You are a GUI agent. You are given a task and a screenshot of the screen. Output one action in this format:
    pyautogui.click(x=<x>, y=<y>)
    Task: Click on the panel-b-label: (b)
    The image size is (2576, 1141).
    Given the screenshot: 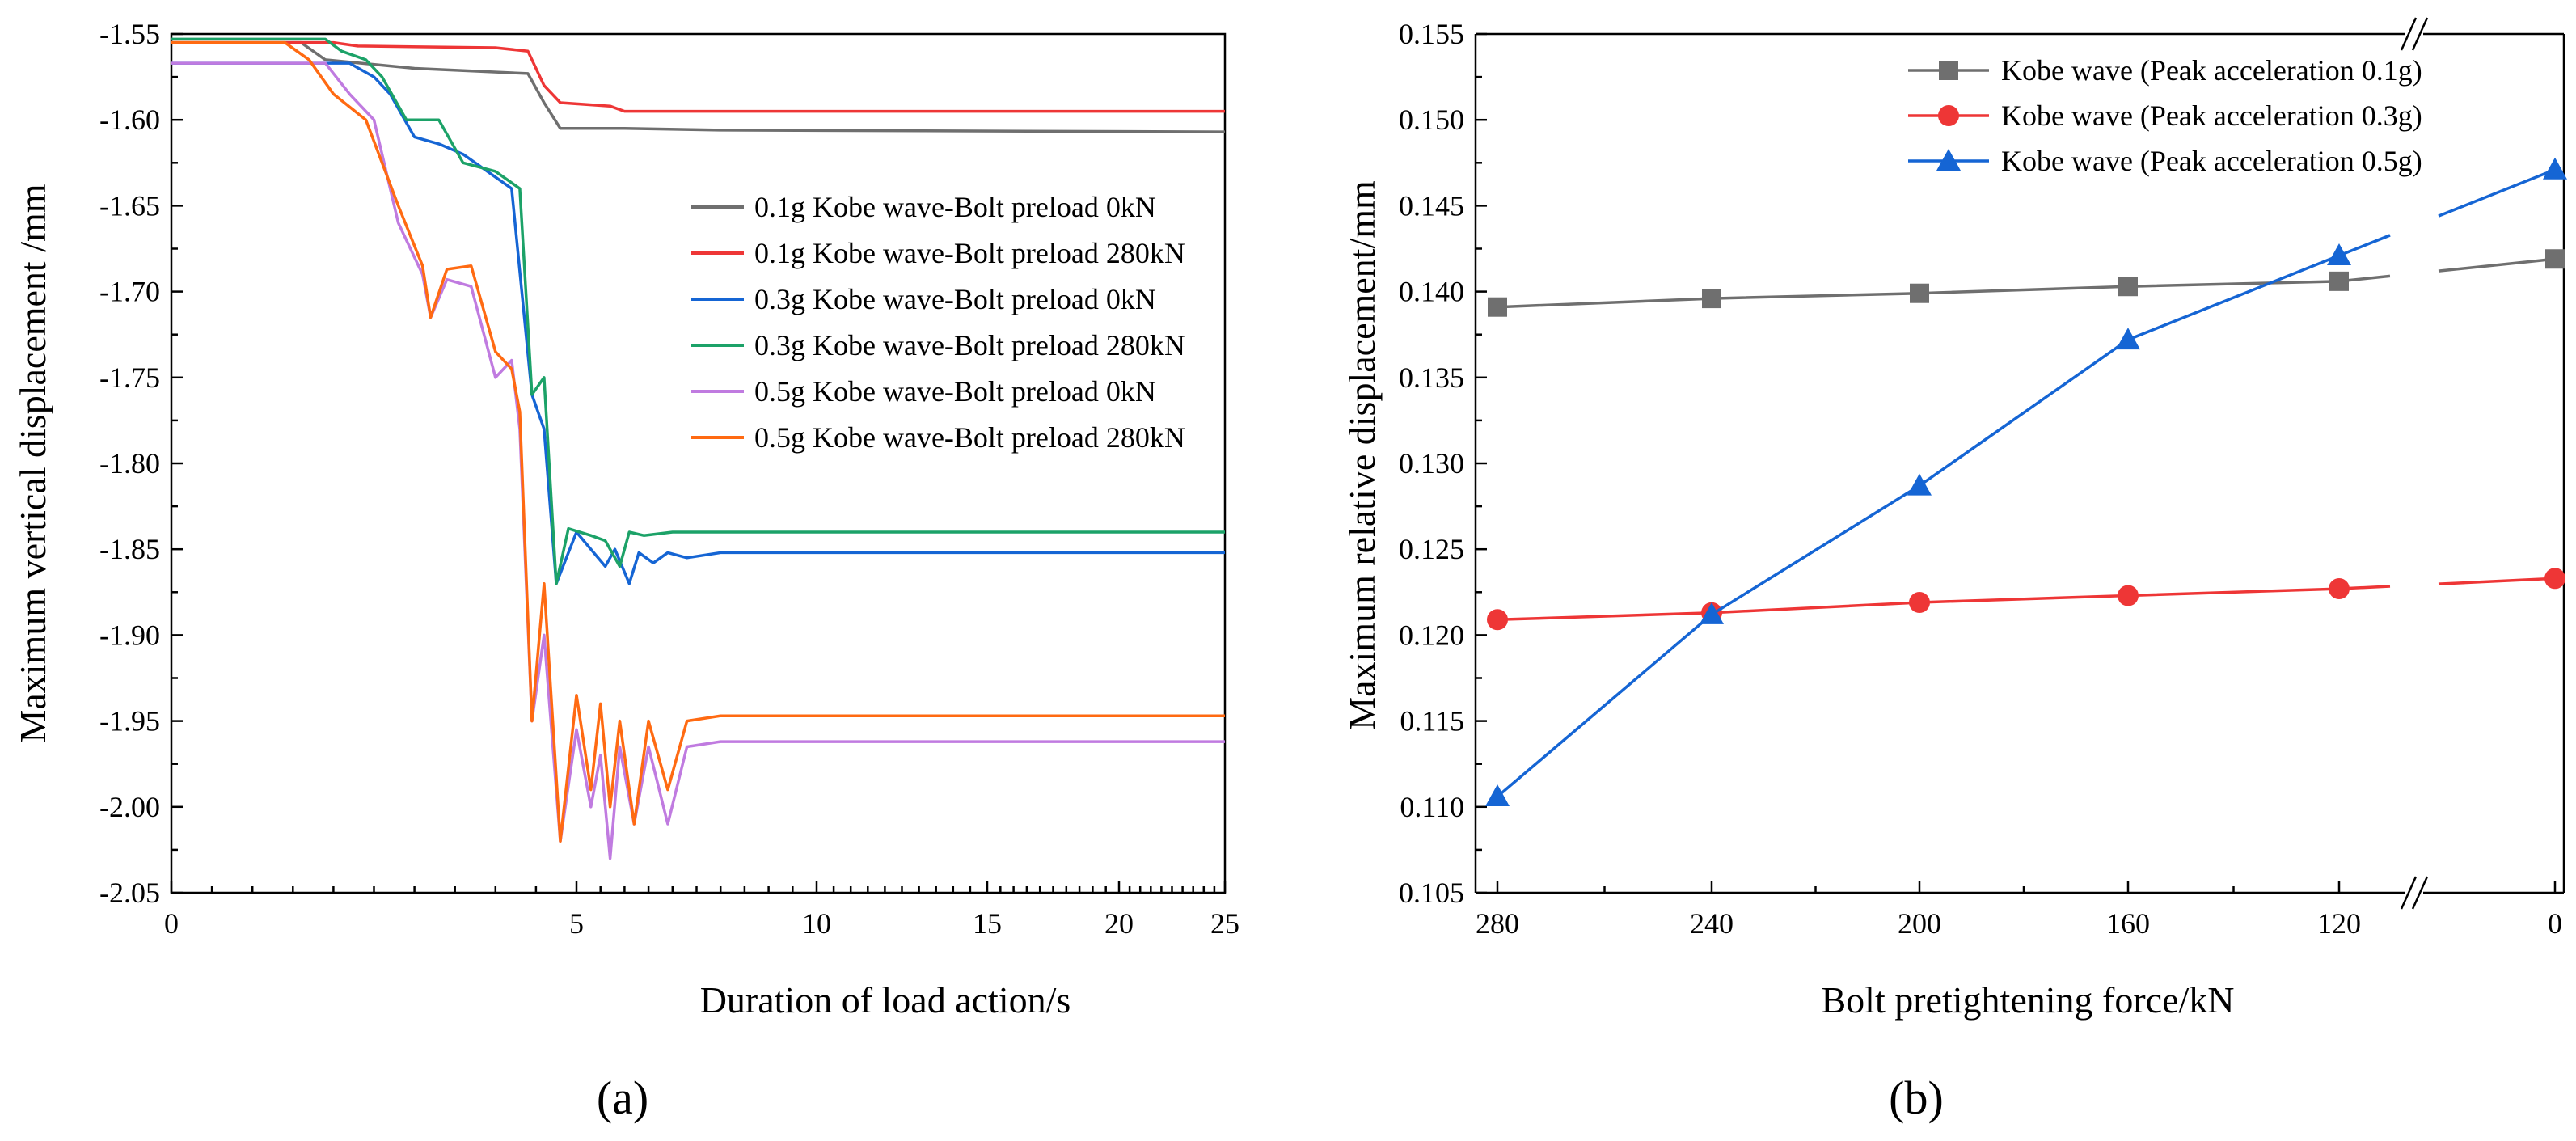 What is the action you would take?
    pyautogui.click(x=1916, y=1097)
    